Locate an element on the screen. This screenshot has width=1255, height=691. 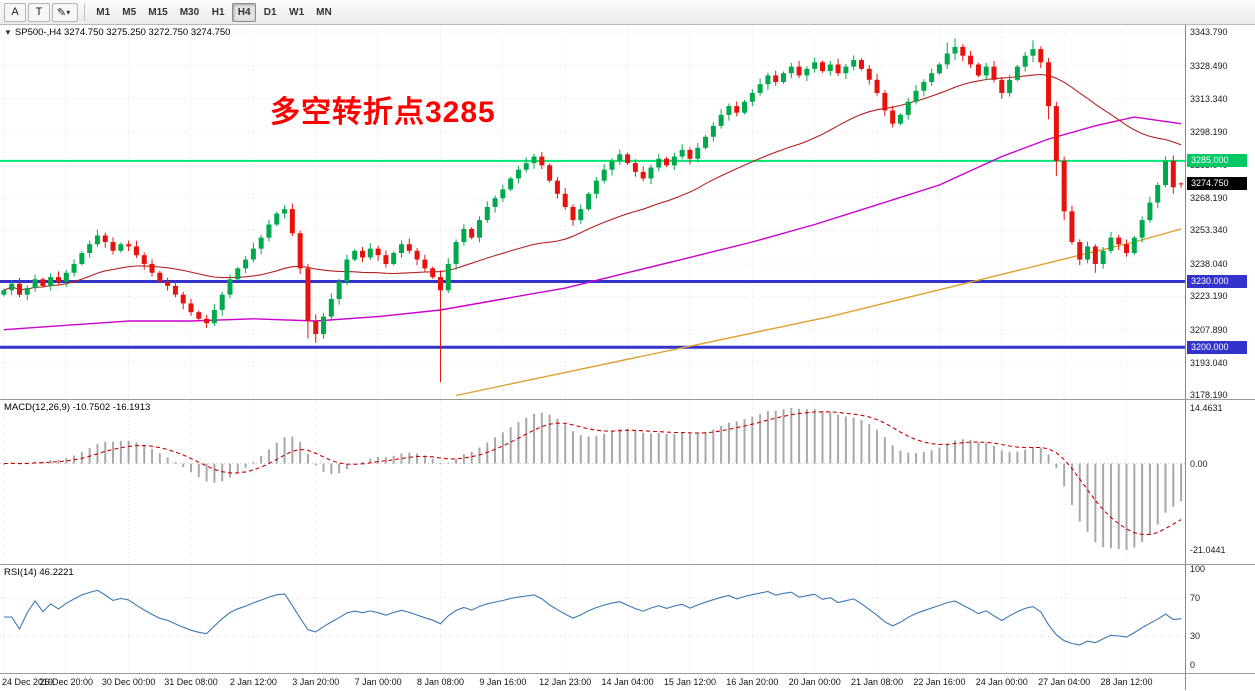
time-axis-label: 3 Jan 20:00 is located at coordinates (316, 682).